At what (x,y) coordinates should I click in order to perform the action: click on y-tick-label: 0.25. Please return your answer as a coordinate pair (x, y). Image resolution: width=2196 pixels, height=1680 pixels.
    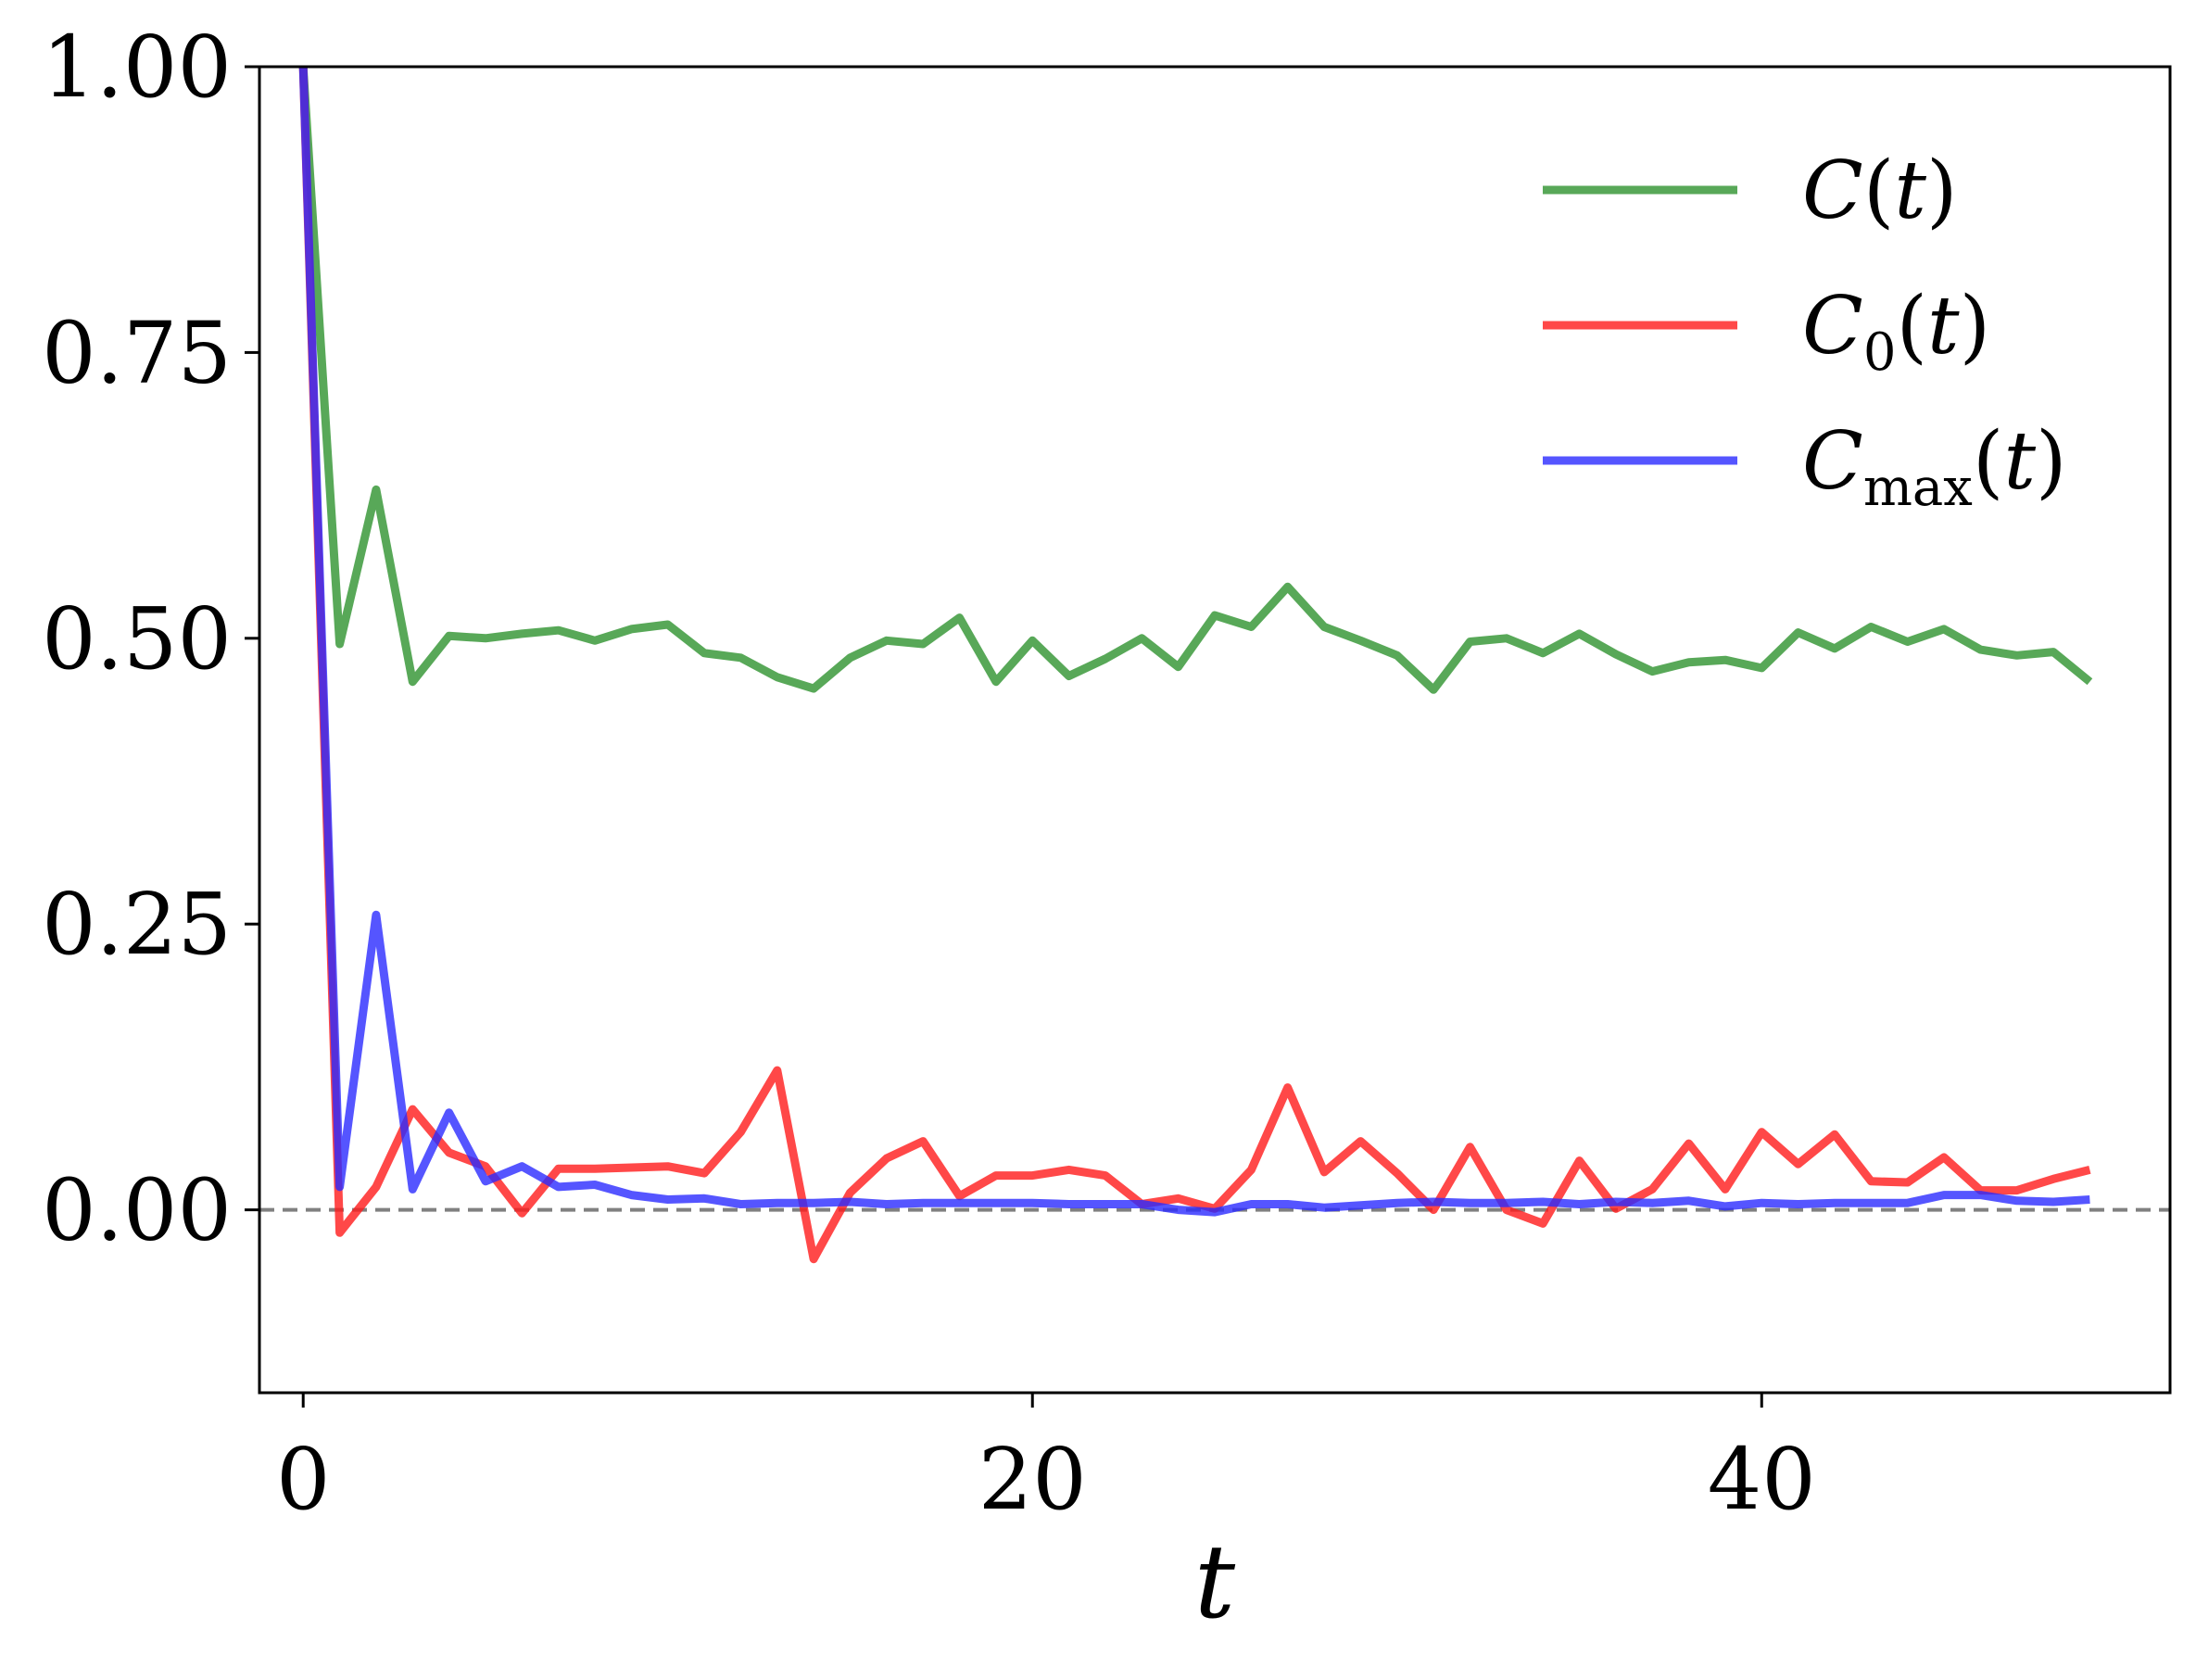
    Looking at the image, I should click on (137, 924).